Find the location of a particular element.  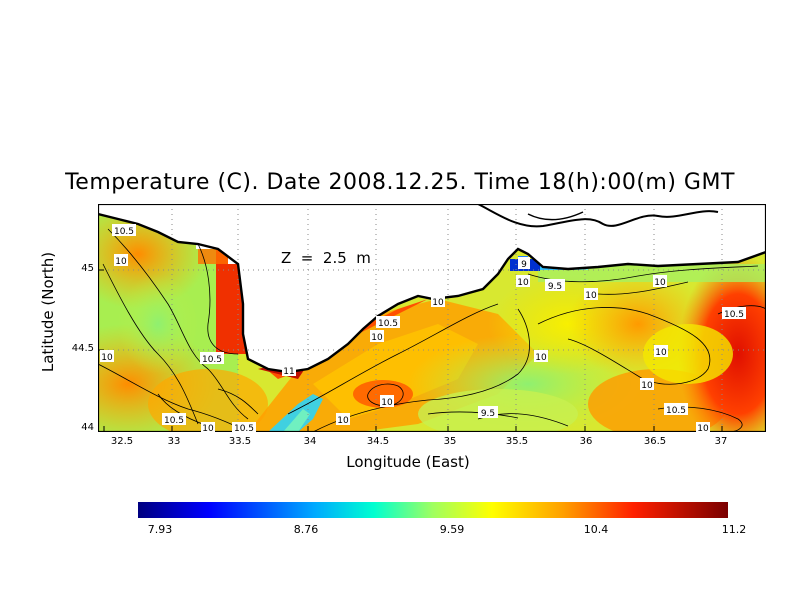

contour-label: 9 is located at coordinates (524, 263).